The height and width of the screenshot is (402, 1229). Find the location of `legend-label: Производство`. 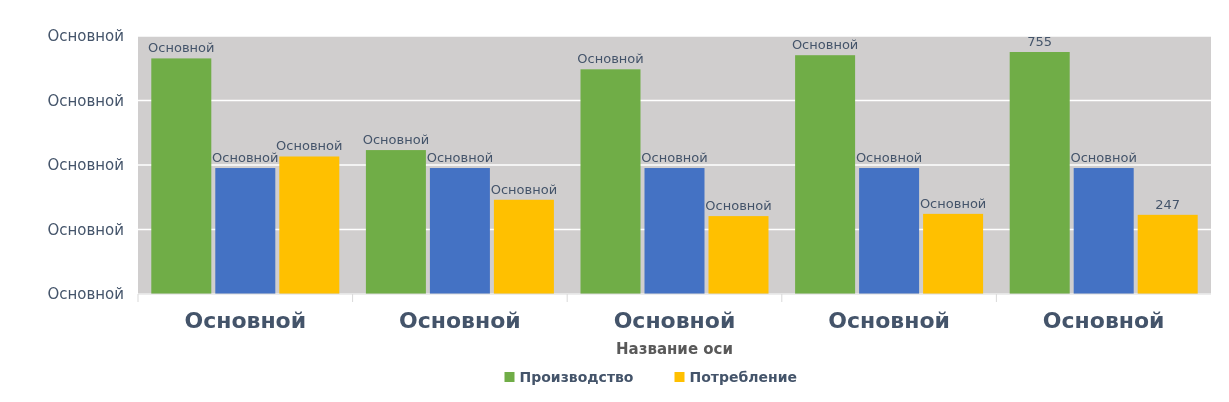

legend-label: Производство is located at coordinates (576, 377).